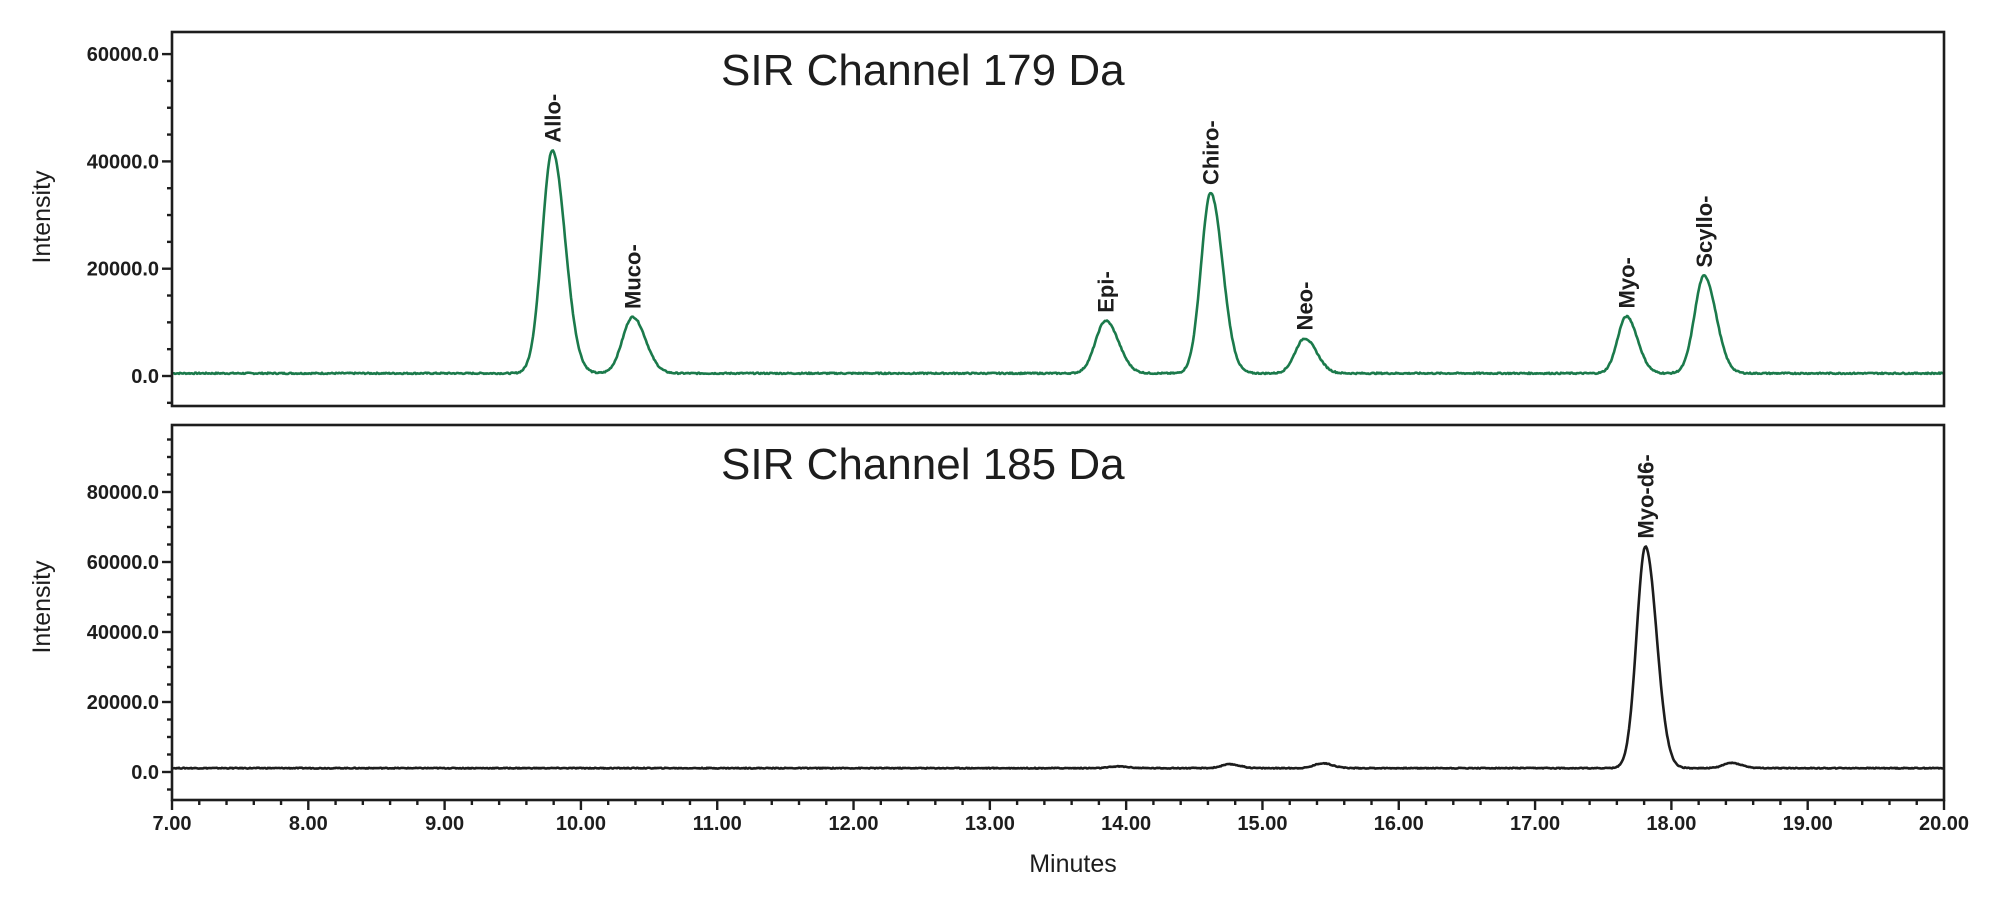 The image size is (2000, 913). What do you see at coordinates (552, 118) in the screenshot?
I see `peak-label: Allo-` at bounding box center [552, 118].